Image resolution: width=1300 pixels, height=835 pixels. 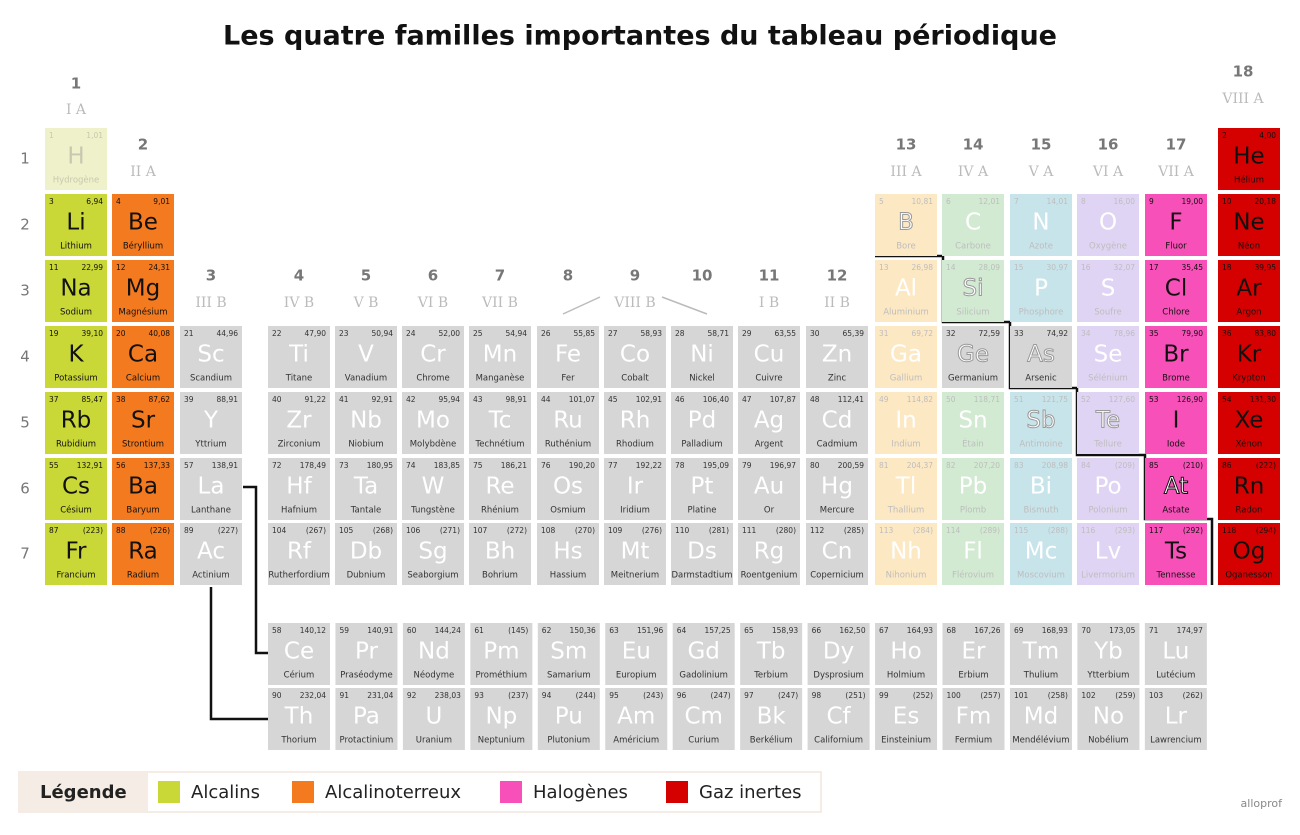 What do you see at coordinates (1176, 717) in the screenshot?
I see `symbol: Lr` at bounding box center [1176, 717].